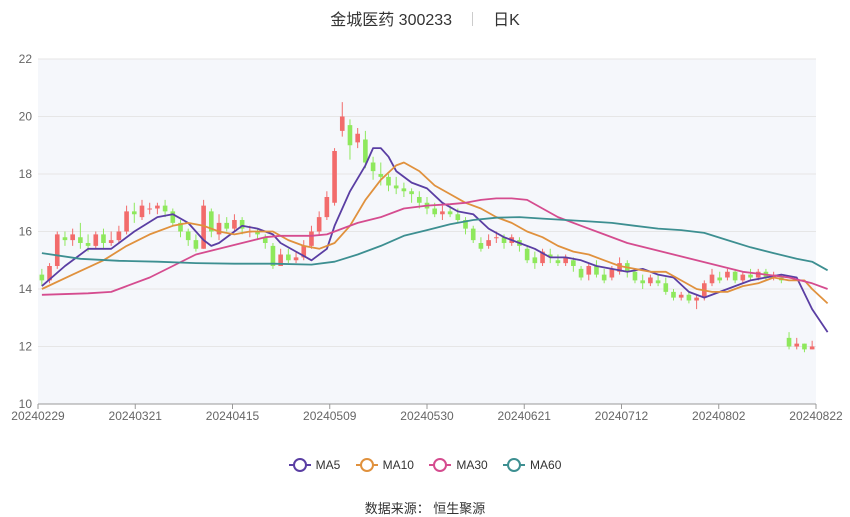 This screenshot has height=517, width=850. What do you see at coordinates (514, 465) in the screenshot?
I see `legend-swatch-ma60` at bounding box center [514, 465].